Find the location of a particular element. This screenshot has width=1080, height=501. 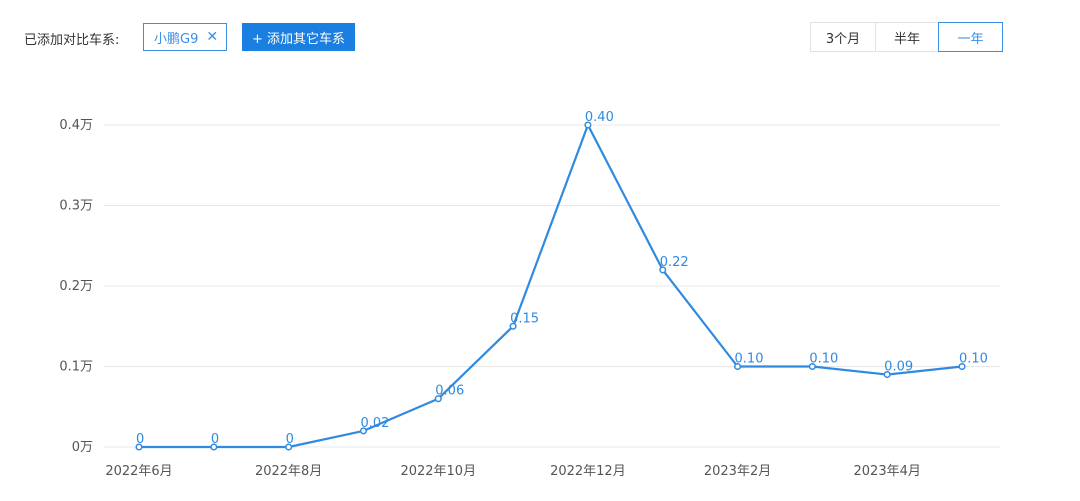

selected-series-name: 小鹏G9 is located at coordinates (176, 39).